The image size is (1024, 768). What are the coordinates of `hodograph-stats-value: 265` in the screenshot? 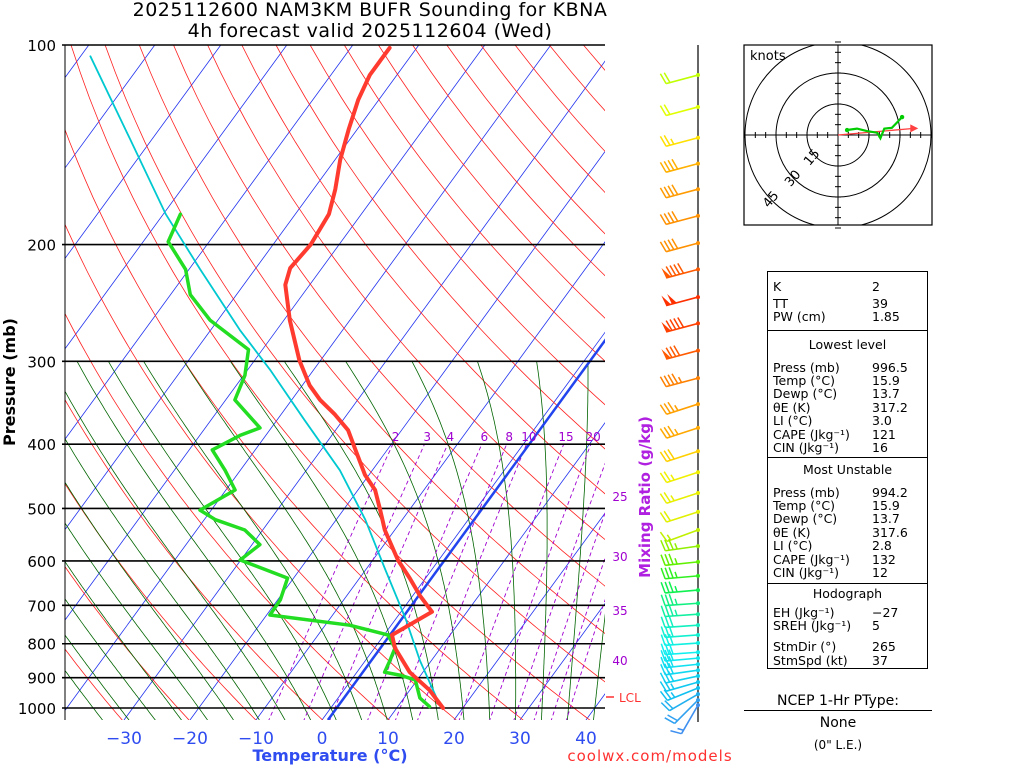 It's located at (884, 646).